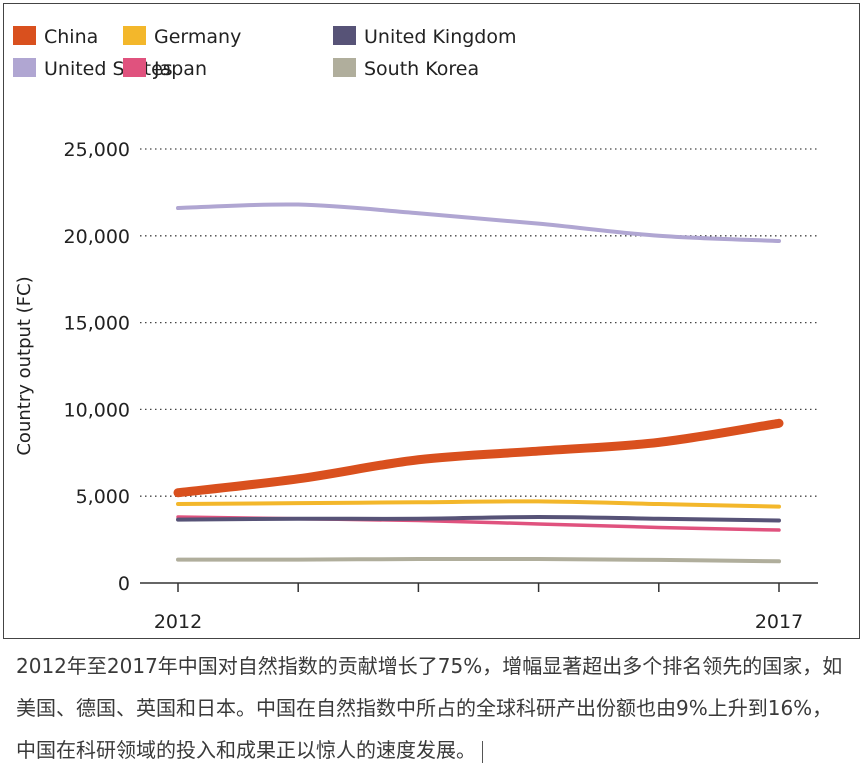 The width and height of the screenshot is (866, 781). Describe the element at coordinates (97, 150) in the screenshot. I see `y-tick-label: 25,000` at that location.